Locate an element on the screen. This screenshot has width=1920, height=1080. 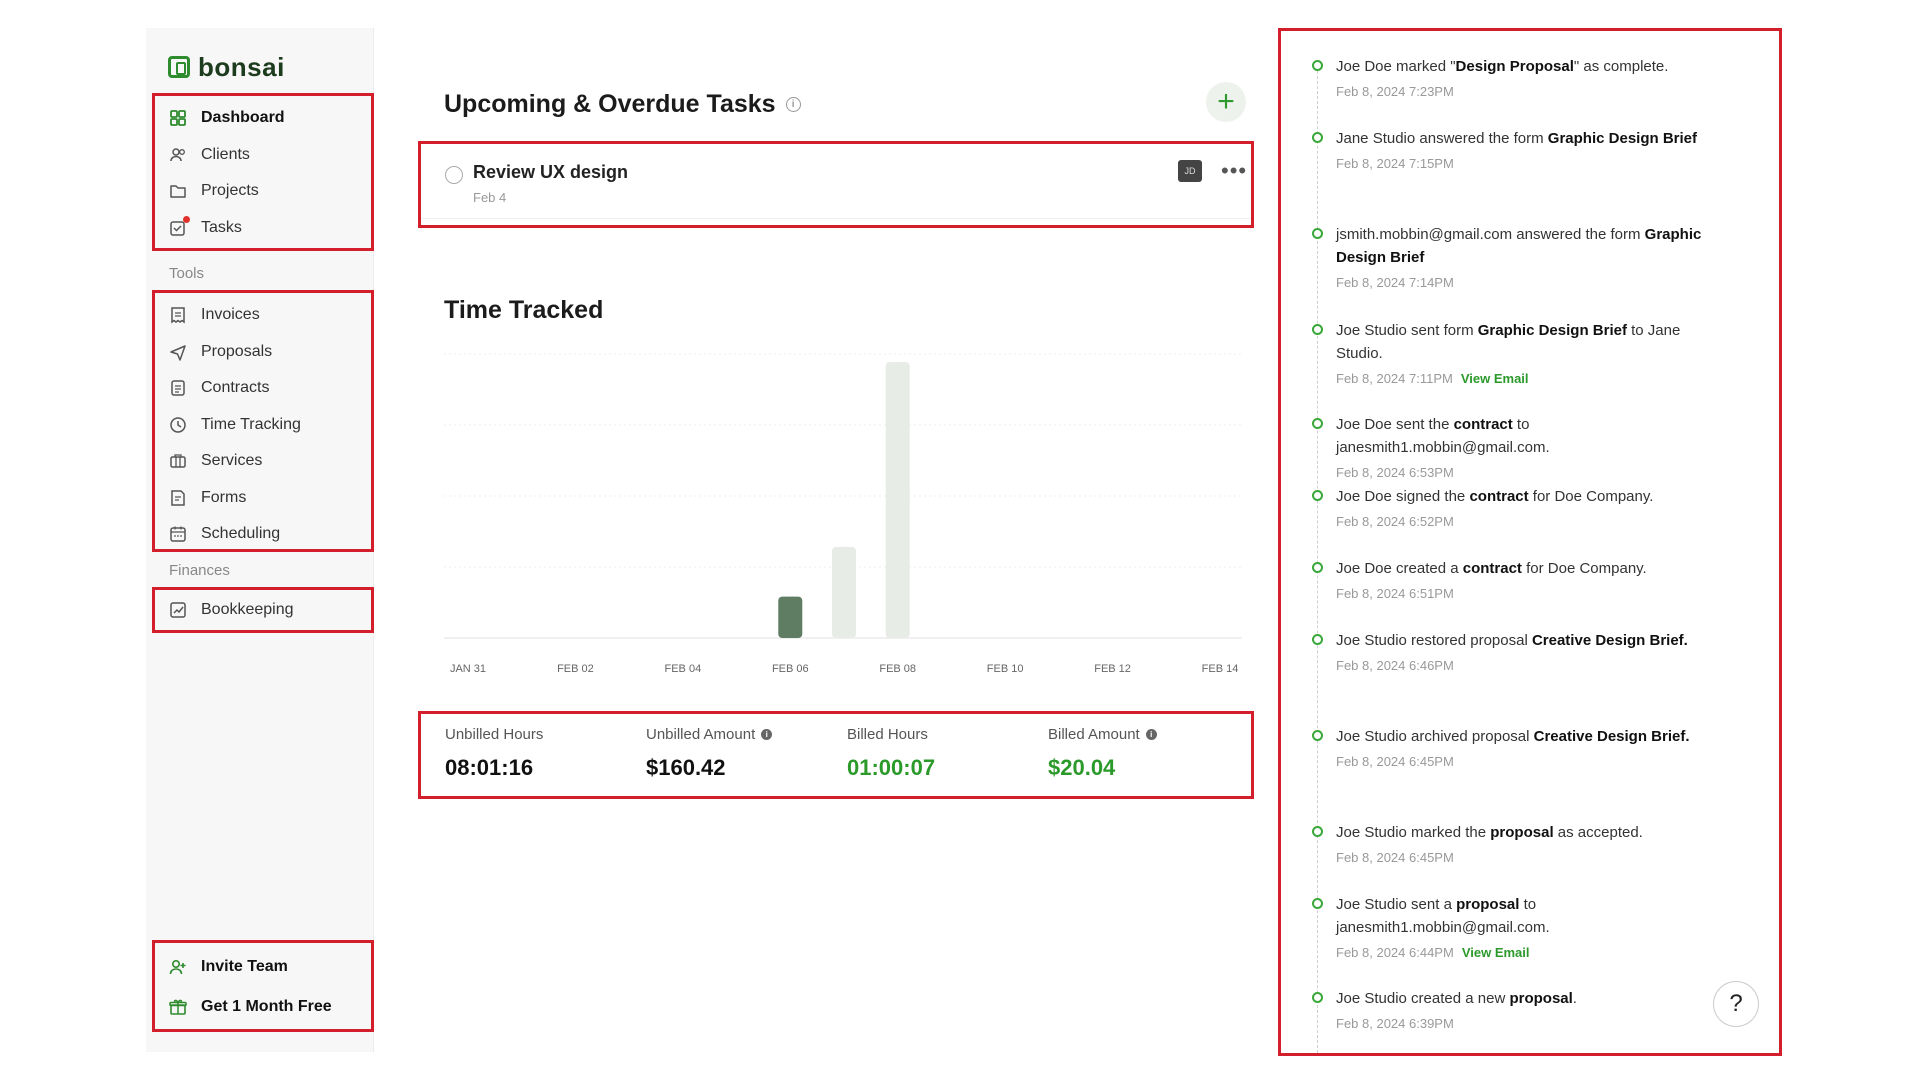
stat-value: 01:00:07 is located at coordinates (891, 767).